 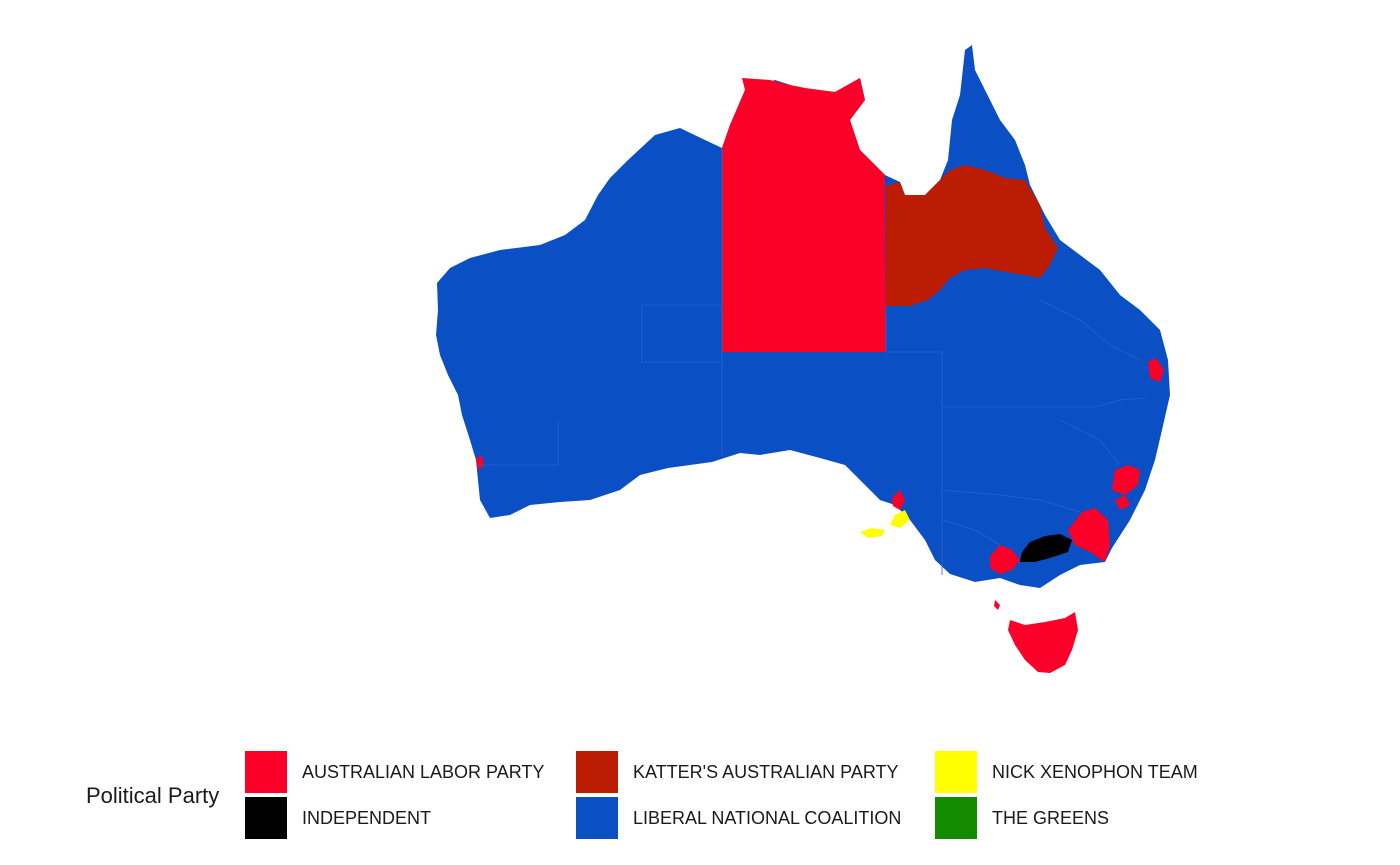 I want to click on legend-swatch-katter, so click(x=597, y=772).